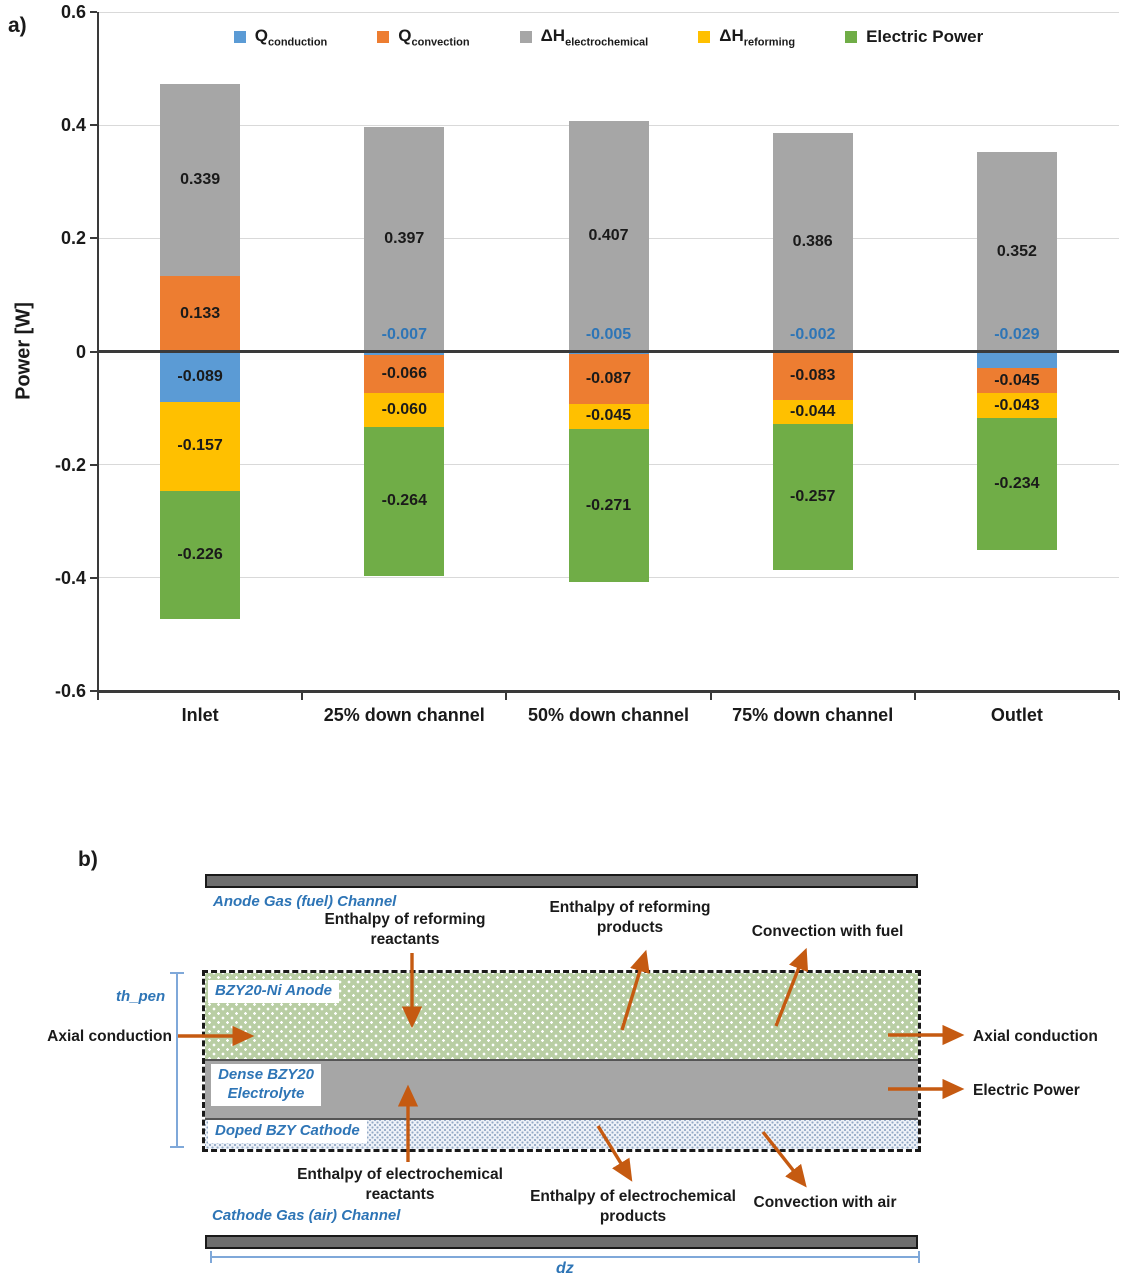 The width and height of the screenshot is (1124, 1280). Describe the element at coordinates (109, 1036) in the screenshot. I see `axial-conduction-left-label: Axial conduction` at that location.